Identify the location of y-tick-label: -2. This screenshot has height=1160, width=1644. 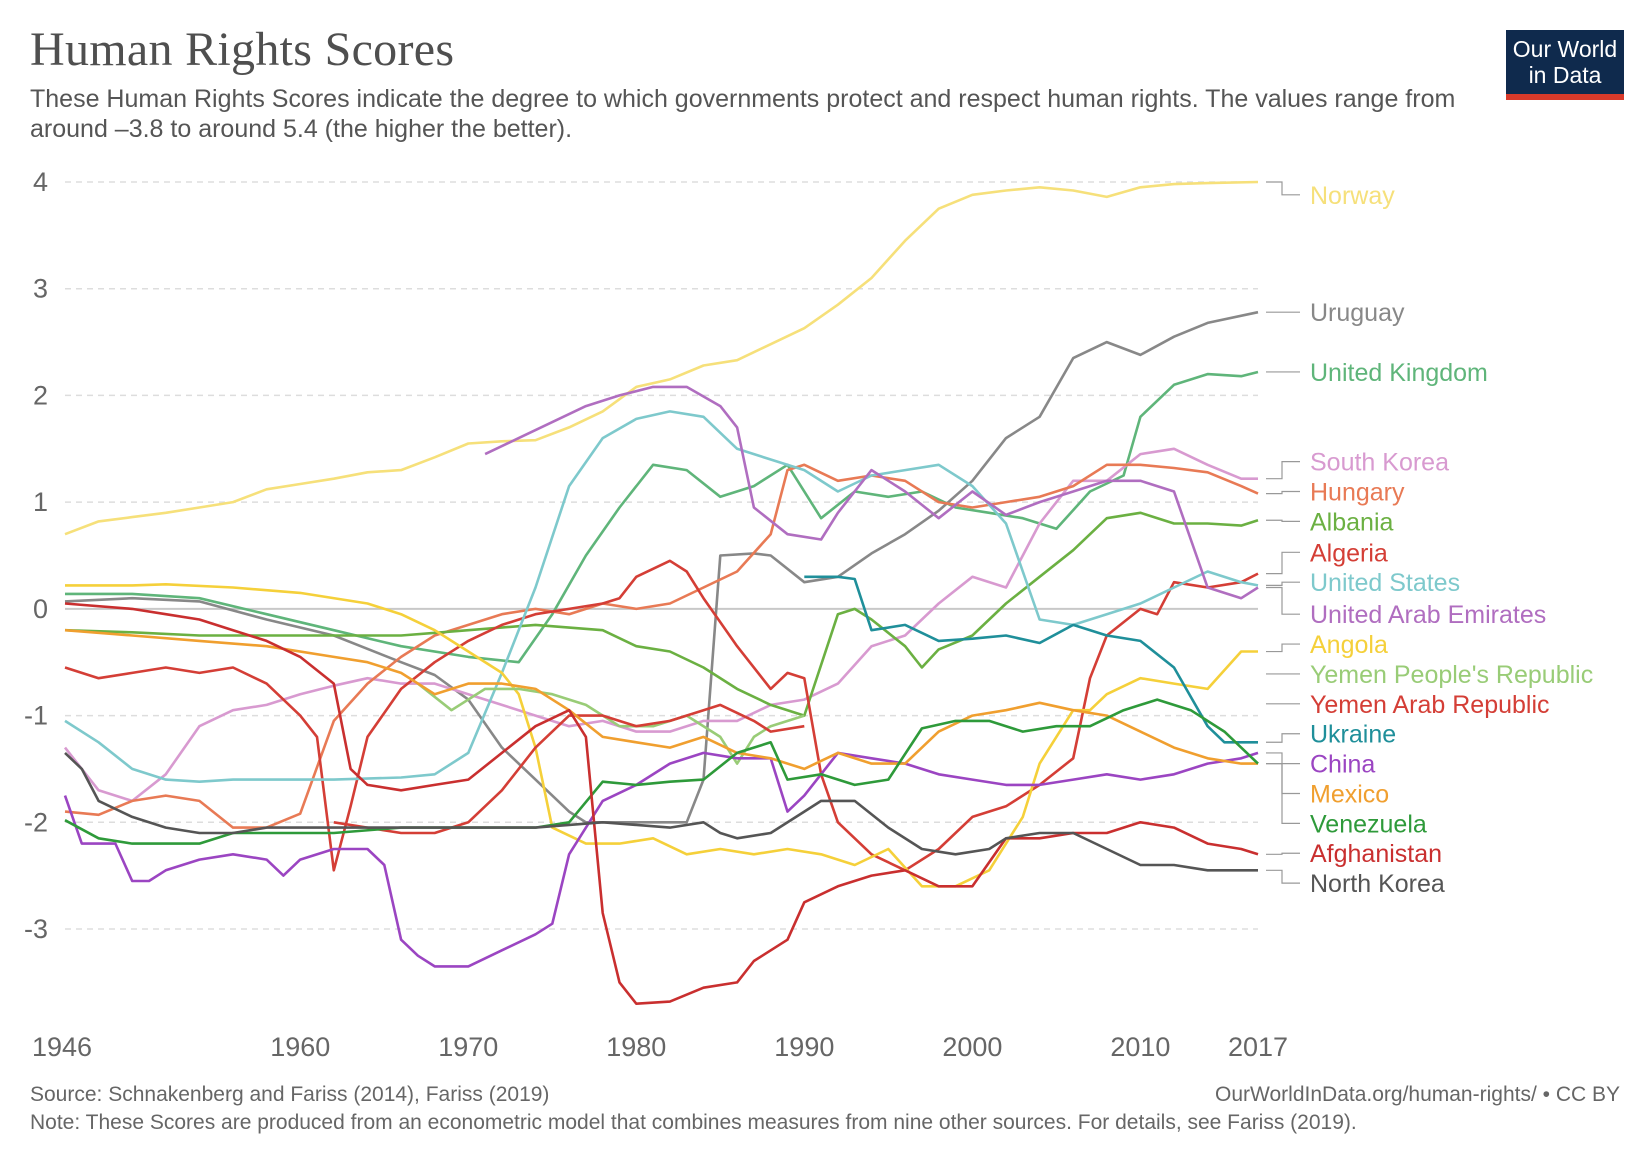
(36, 822).